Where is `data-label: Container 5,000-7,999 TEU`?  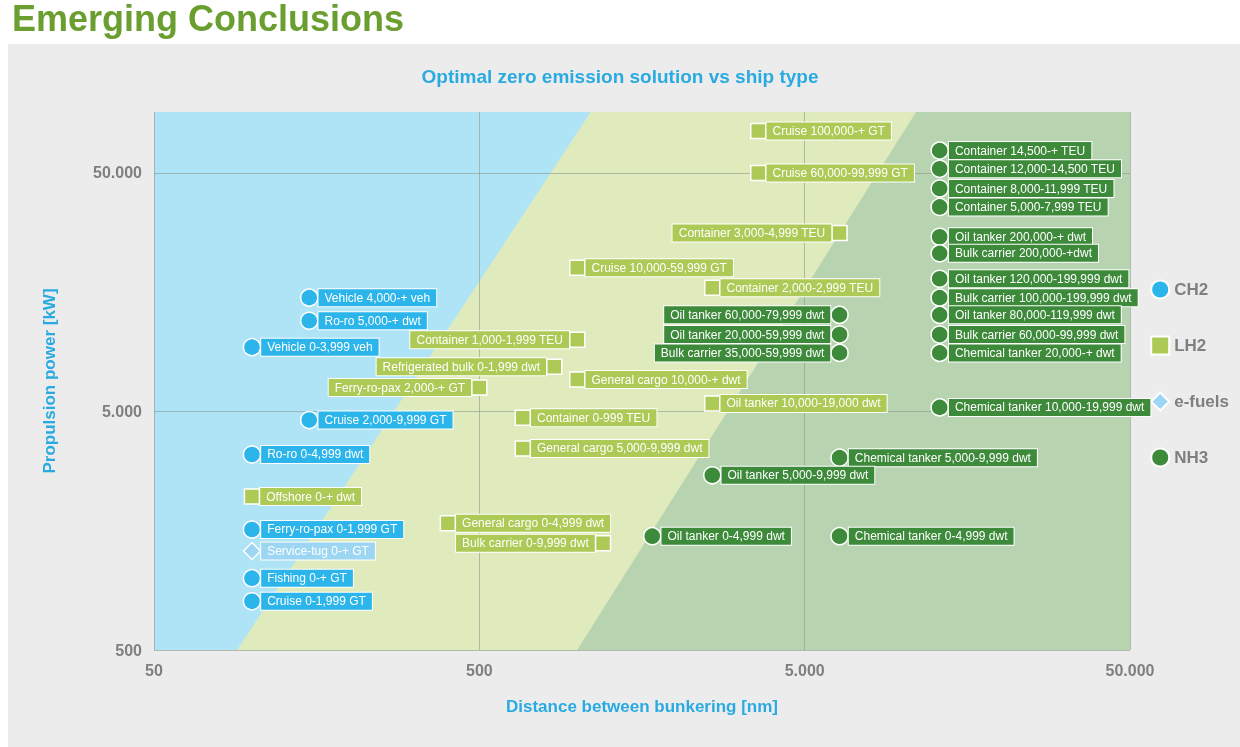
data-label: Container 5,000-7,999 TEU is located at coordinates (1028, 206).